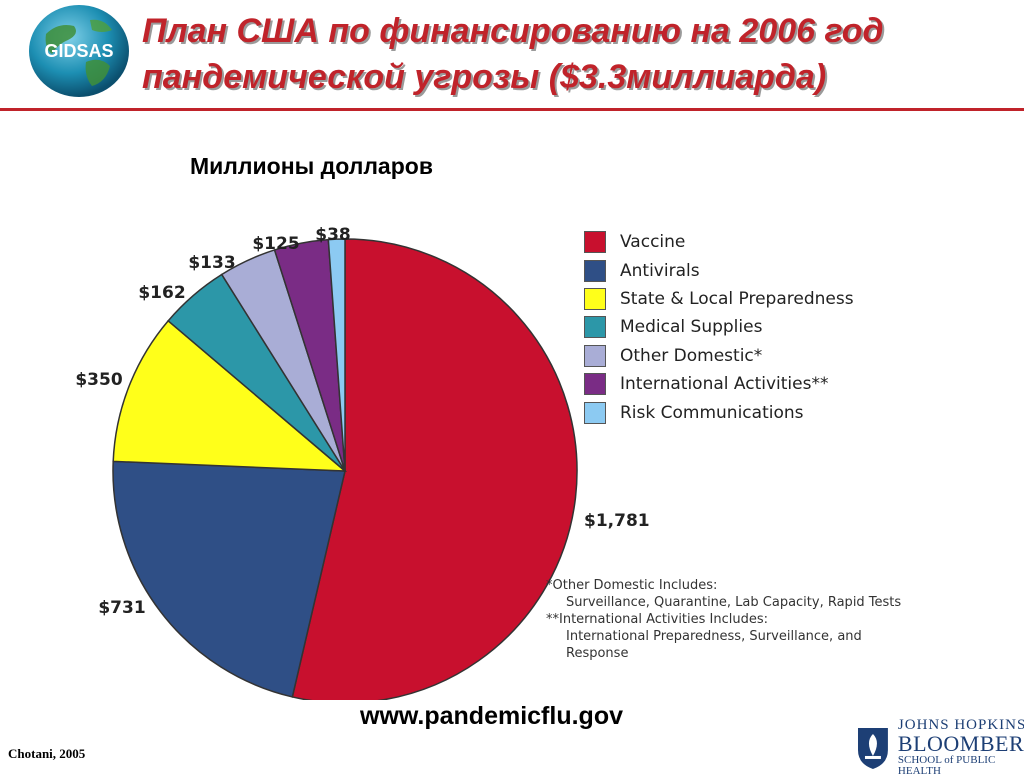 This screenshot has width=1024, height=777. What do you see at coordinates (712, 412) in the screenshot?
I see `legend-label: Risk Communications` at bounding box center [712, 412].